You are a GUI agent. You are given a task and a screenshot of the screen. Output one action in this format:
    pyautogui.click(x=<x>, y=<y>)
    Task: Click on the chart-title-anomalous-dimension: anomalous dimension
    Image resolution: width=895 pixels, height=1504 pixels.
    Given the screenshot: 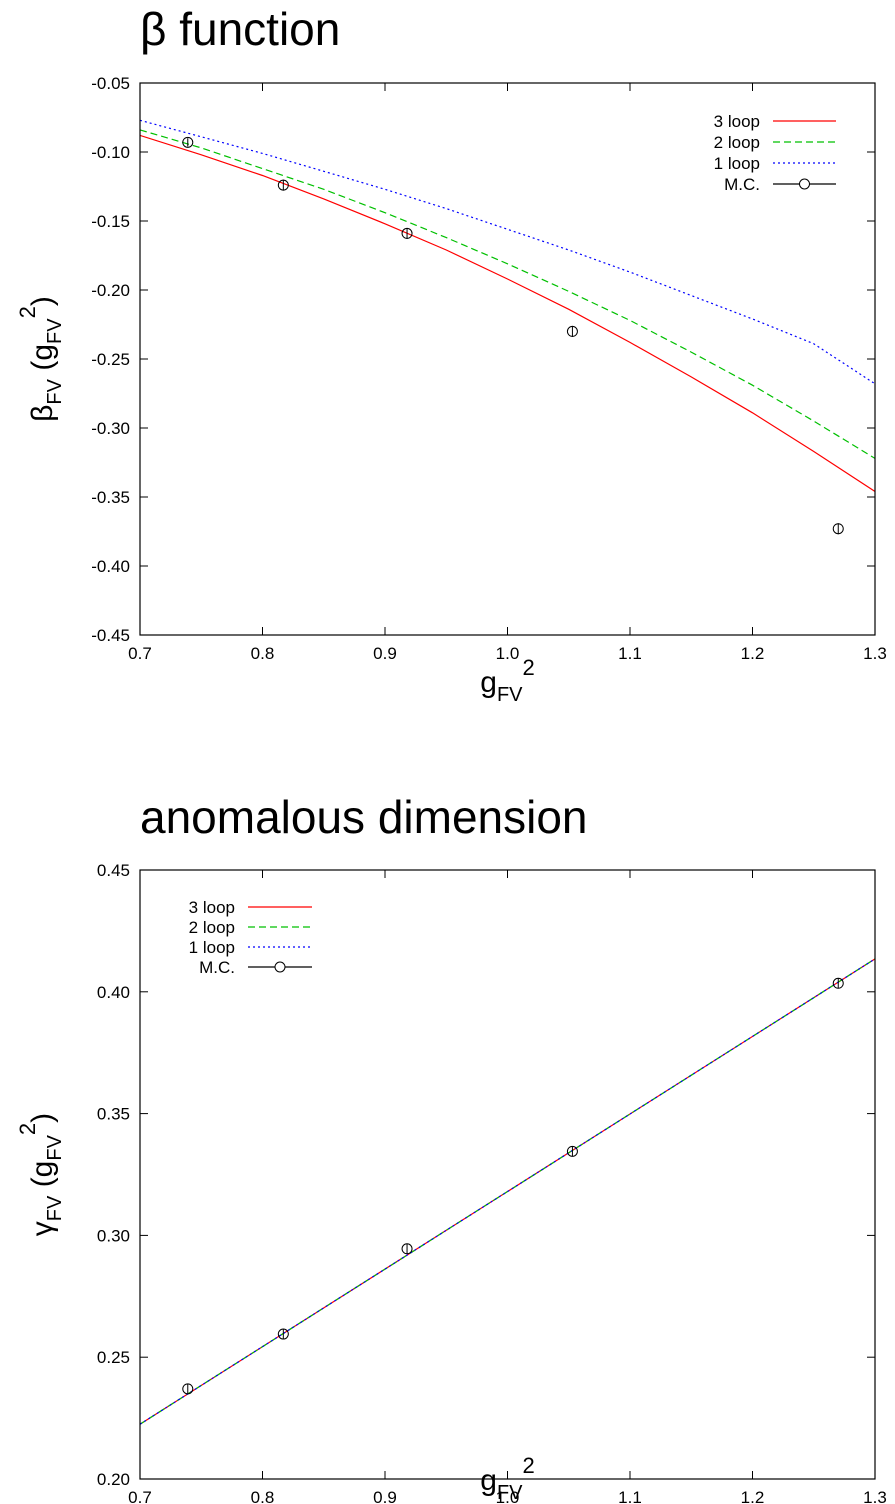 What is the action you would take?
    pyautogui.click(x=364, y=817)
    